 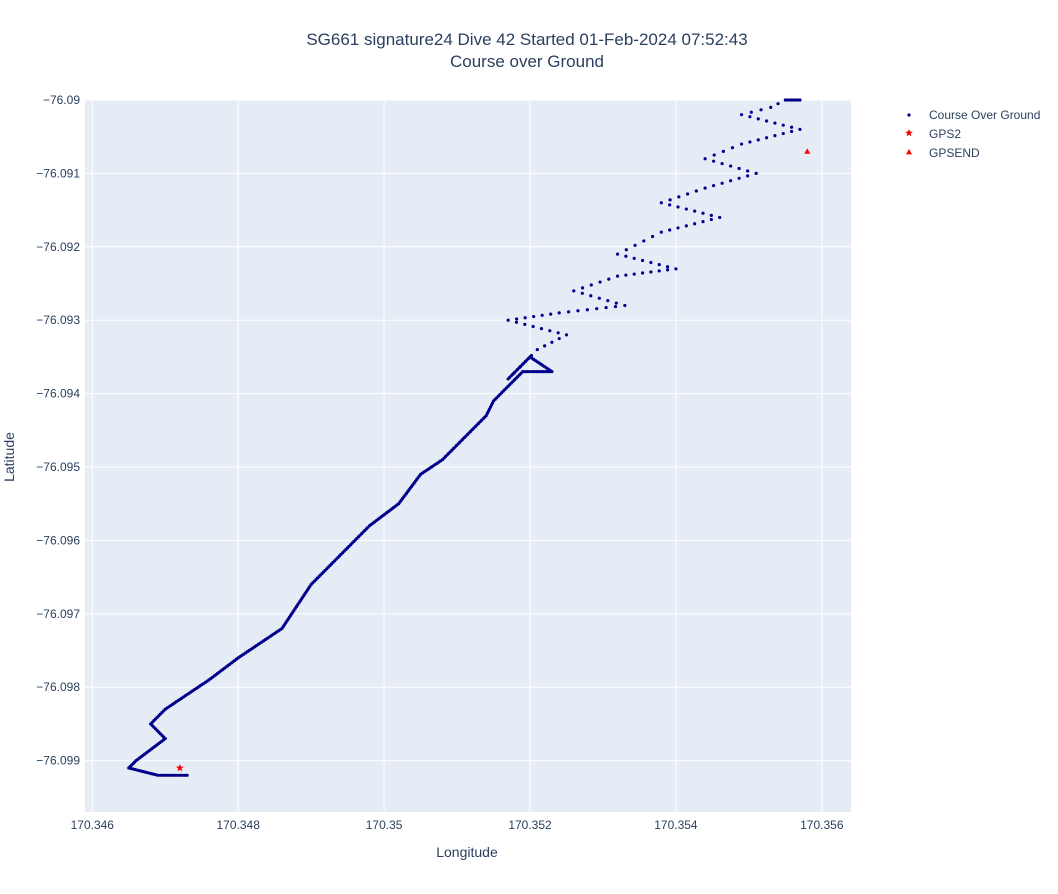 I want to click on series-gpsend, so click(x=807, y=151).